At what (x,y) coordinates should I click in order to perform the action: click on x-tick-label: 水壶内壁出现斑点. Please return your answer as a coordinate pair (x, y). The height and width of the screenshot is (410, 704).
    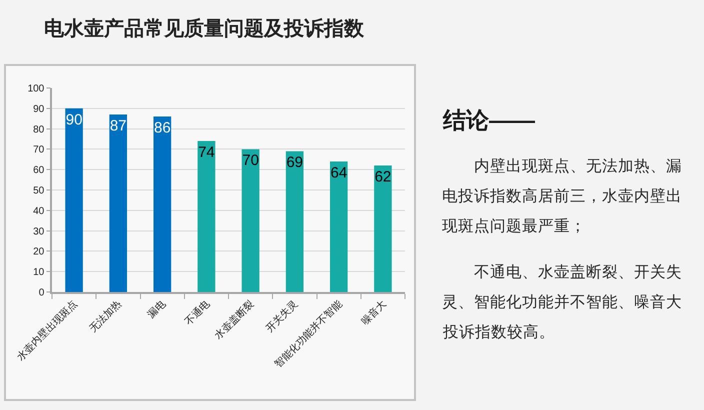
    Looking at the image, I should click on (47, 330).